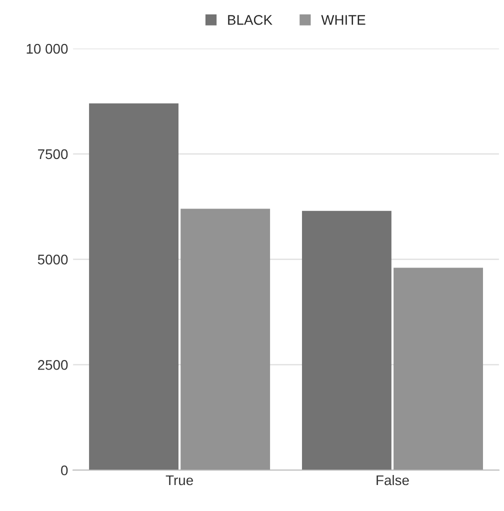 Image resolution: width=504 pixels, height=511 pixels. Describe the element at coordinates (250, 20) in the screenshot. I see `legend-label: BLACK` at that location.